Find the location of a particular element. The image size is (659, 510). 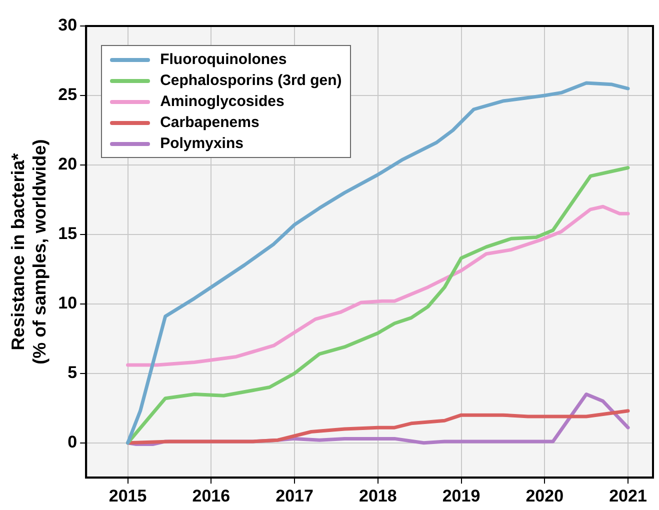

x-tick-label: 2021 is located at coordinates (628, 496).